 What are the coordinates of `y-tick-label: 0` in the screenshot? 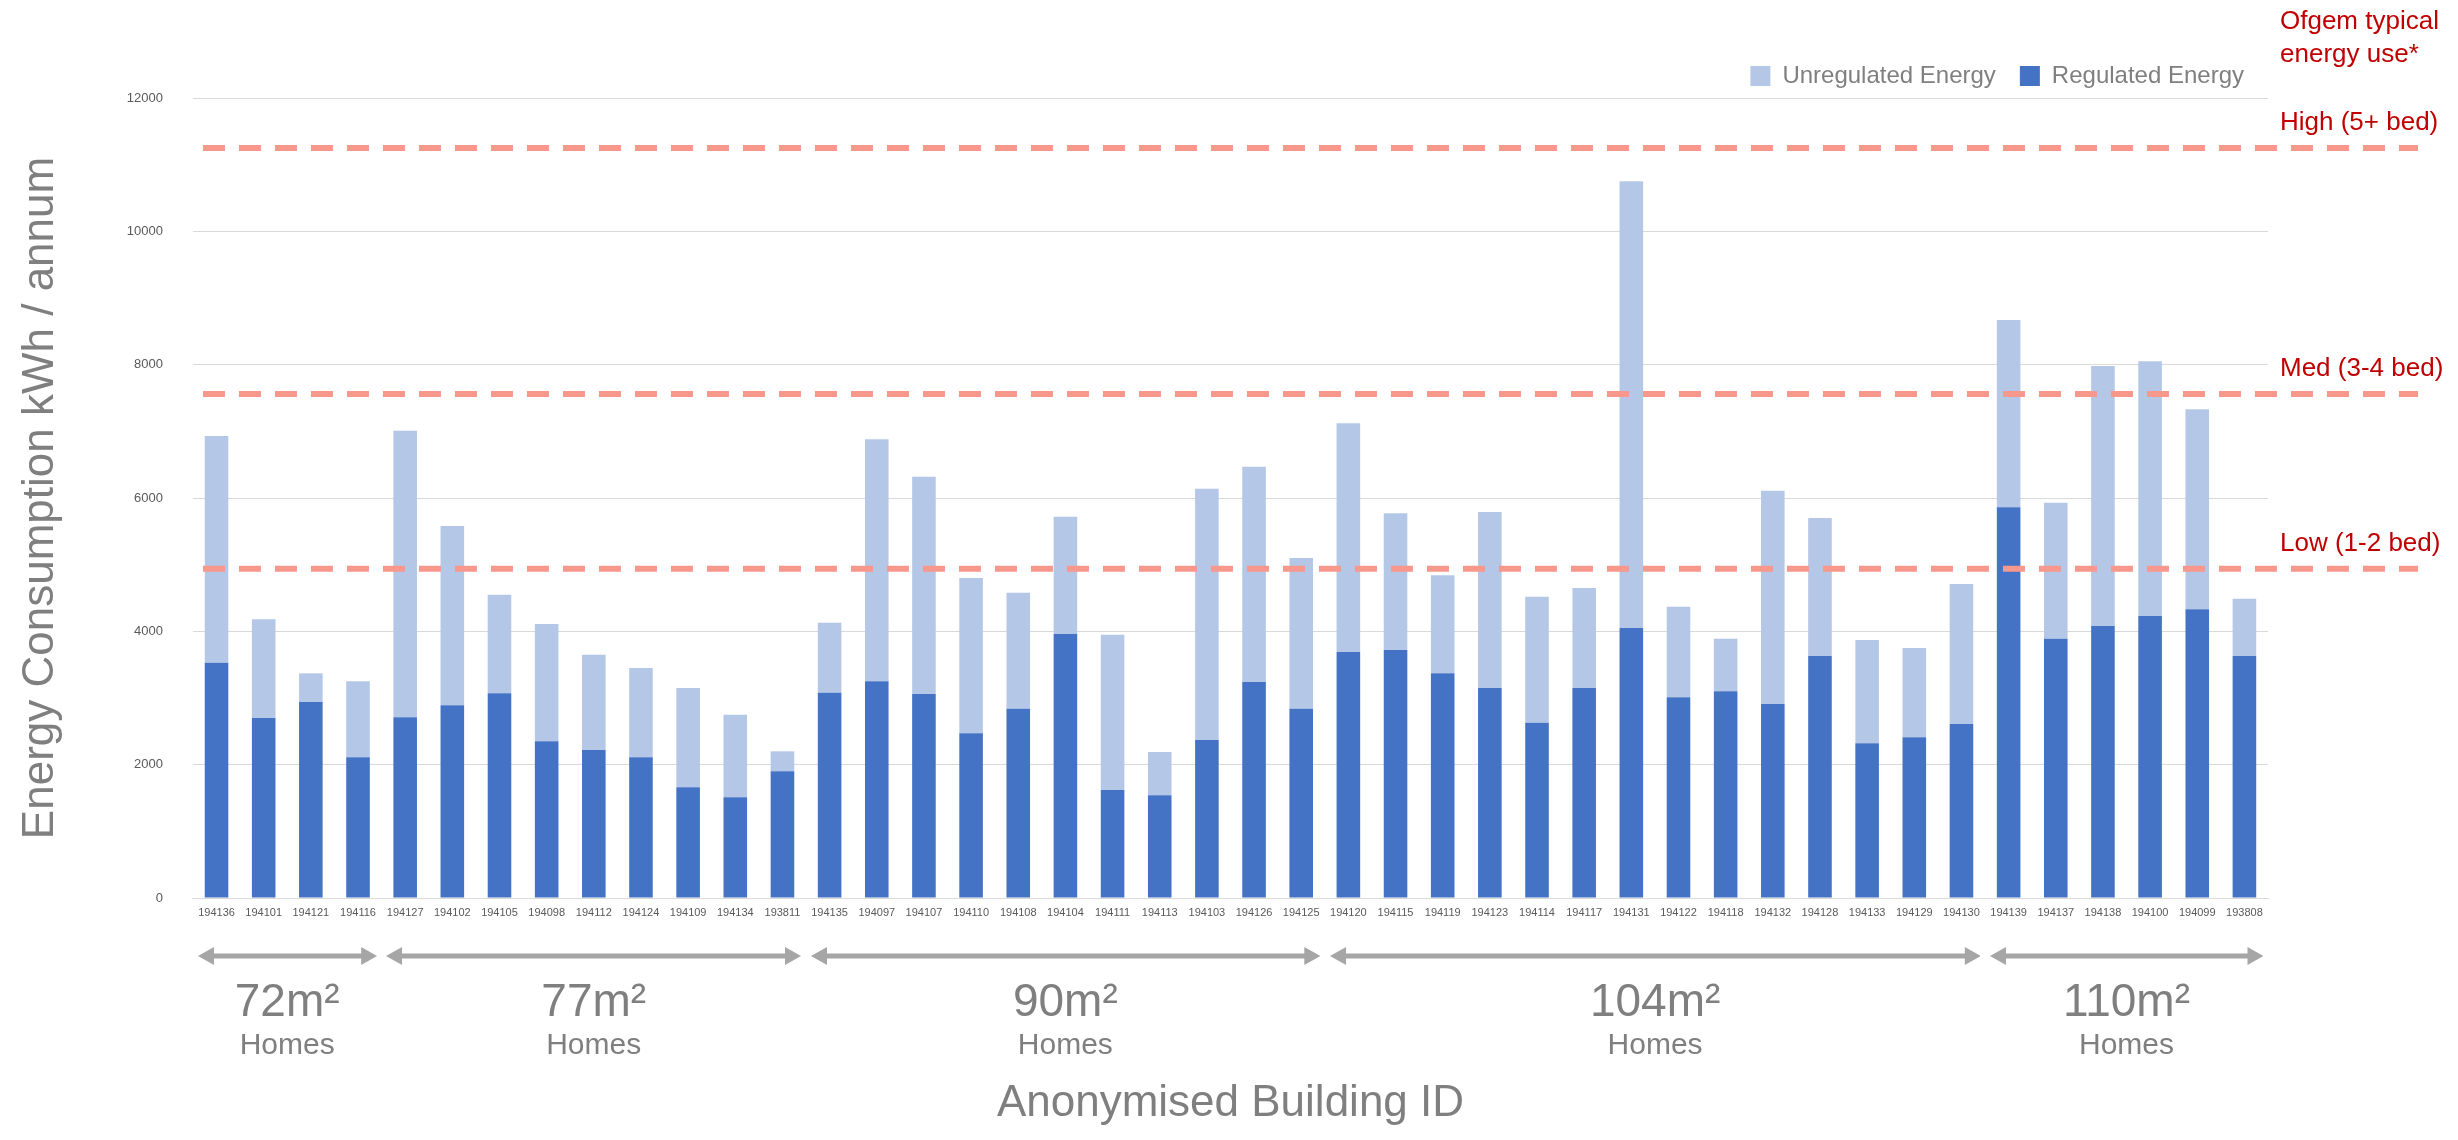 It's located at (159, 897).